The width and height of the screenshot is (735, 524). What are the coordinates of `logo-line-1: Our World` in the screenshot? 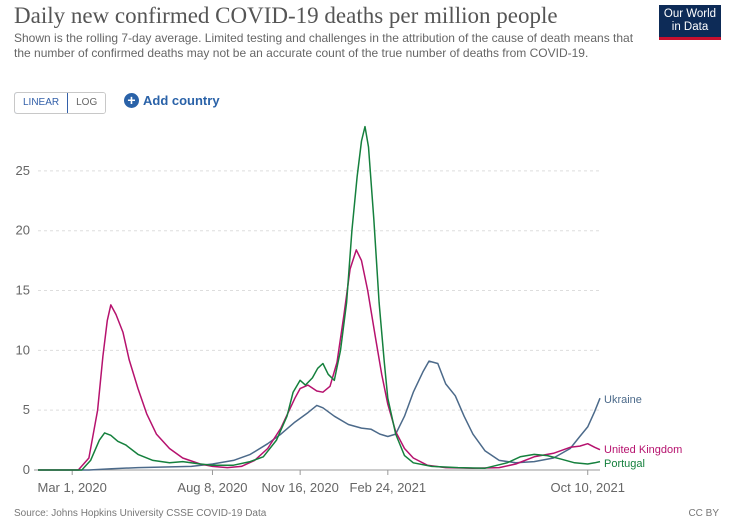 It's located at (690, 14).